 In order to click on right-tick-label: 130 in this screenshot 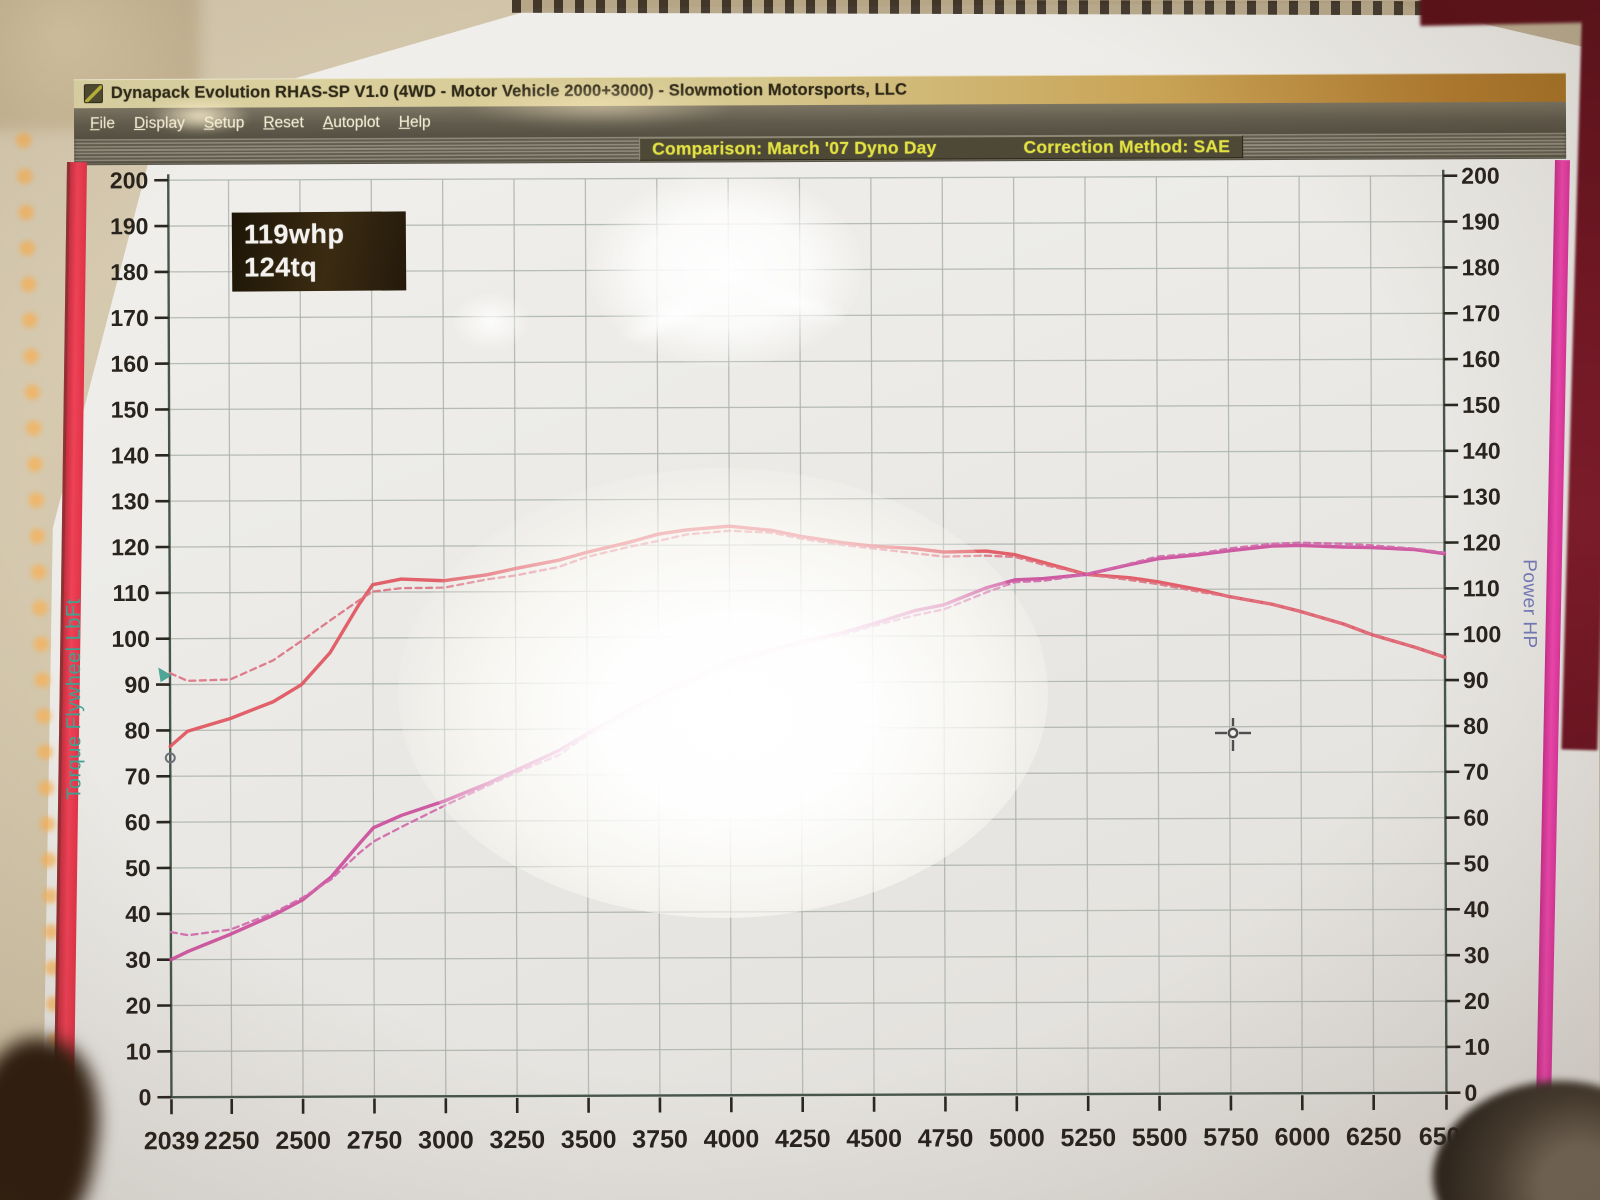, I will do `click(1481, 497)`.